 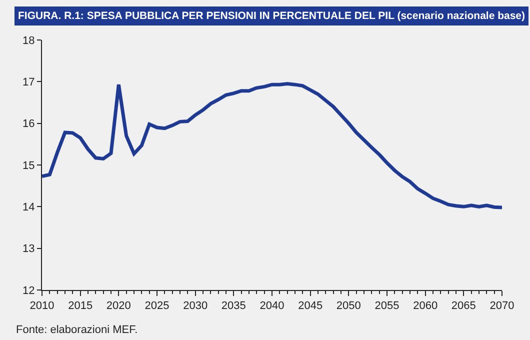 What do you see at coordinates (157, 306) in the screenshot?
I see `x-tick-label: 2025` at bounding box center [157, 306].